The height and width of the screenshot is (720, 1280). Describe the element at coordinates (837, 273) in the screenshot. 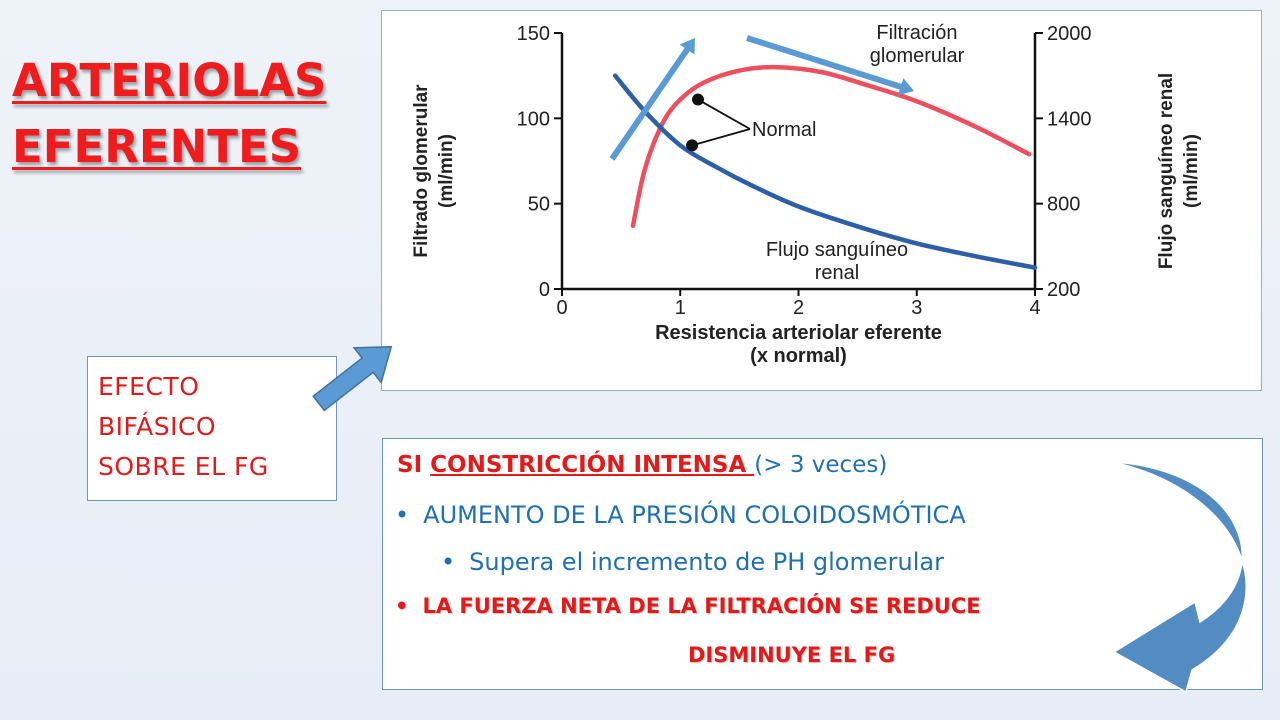

I see `rbf-series-label: renal` at that location.